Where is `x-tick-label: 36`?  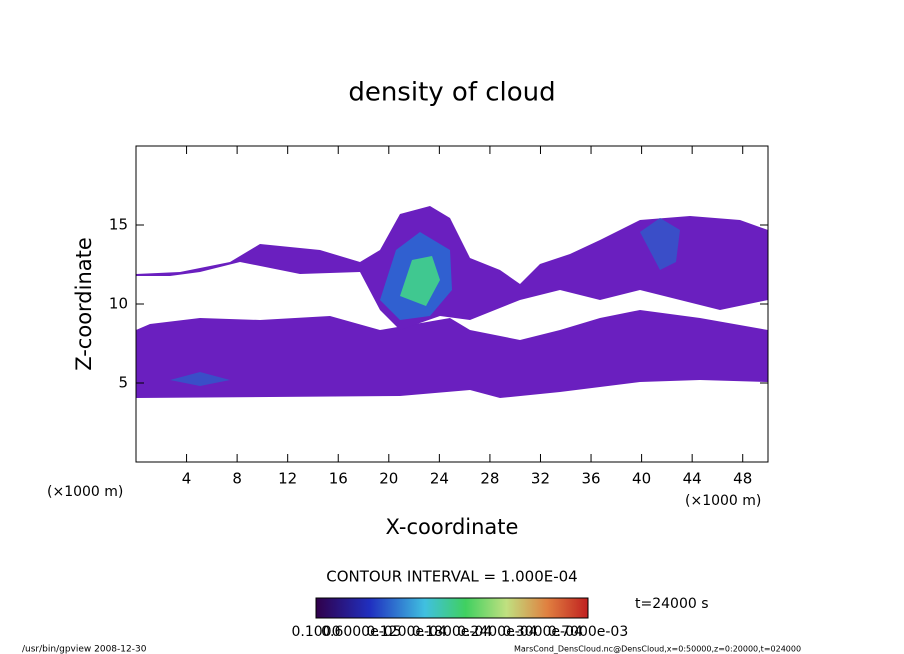
x-tick-label: 36 is located at coordinates (590, 479).